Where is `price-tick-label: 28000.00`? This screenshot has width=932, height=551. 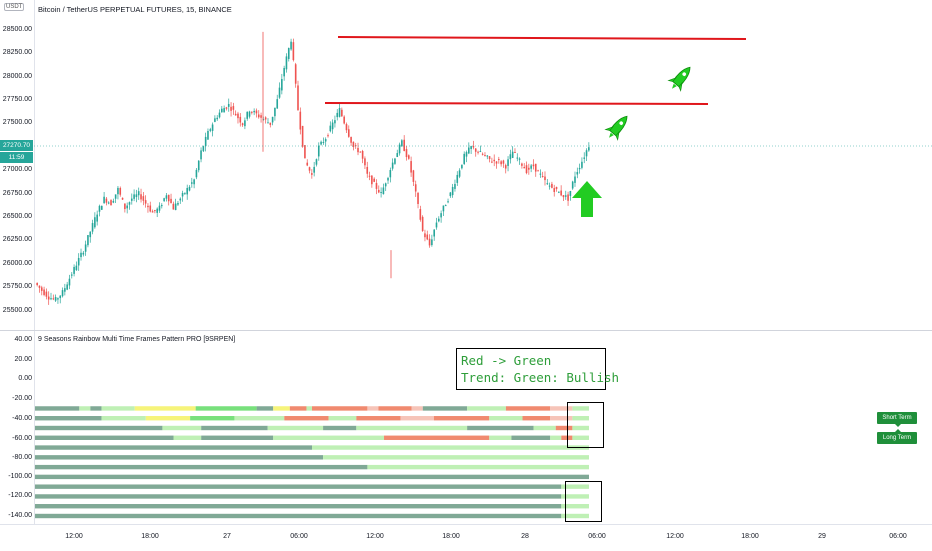
price-tick-label: 28000.00 is located at coordinates (17, 76).